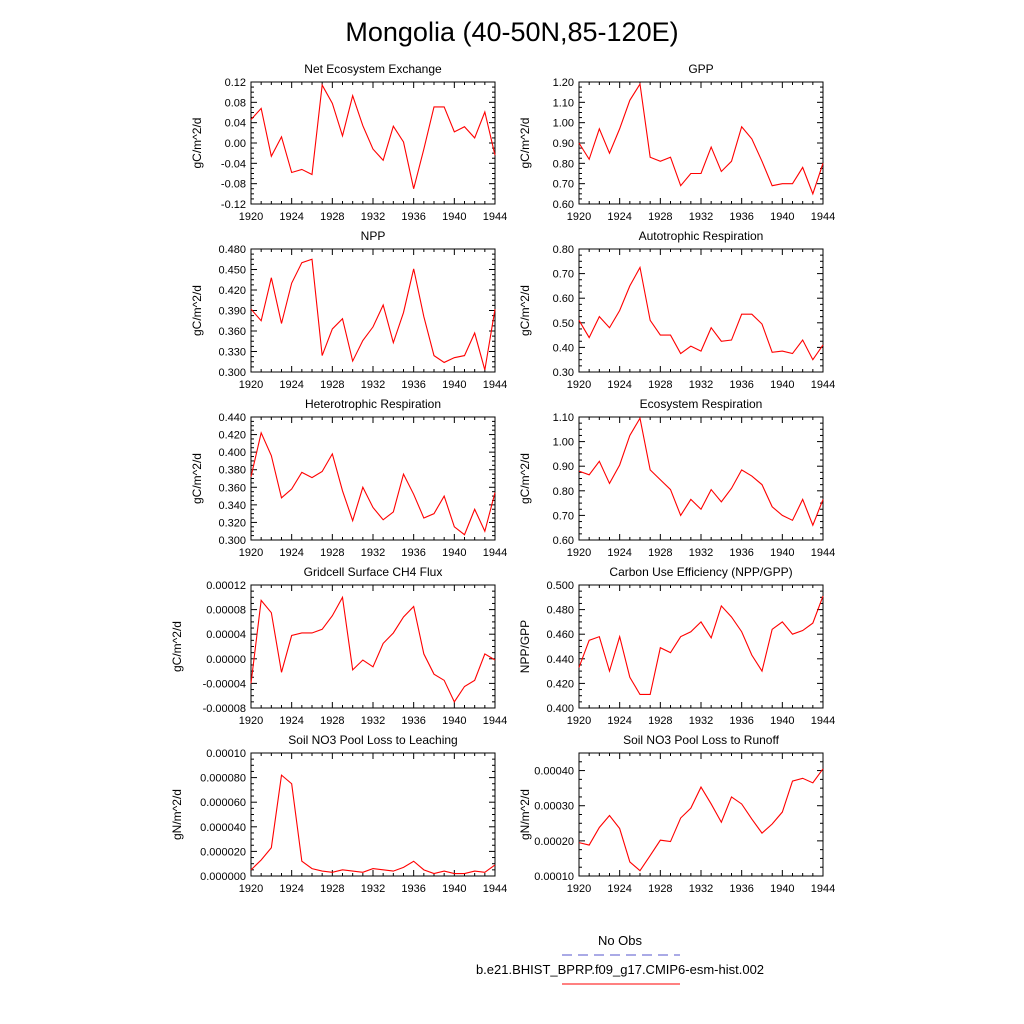  I want to click on y-axis-label: gN/m^2/d, so click(525, 814).